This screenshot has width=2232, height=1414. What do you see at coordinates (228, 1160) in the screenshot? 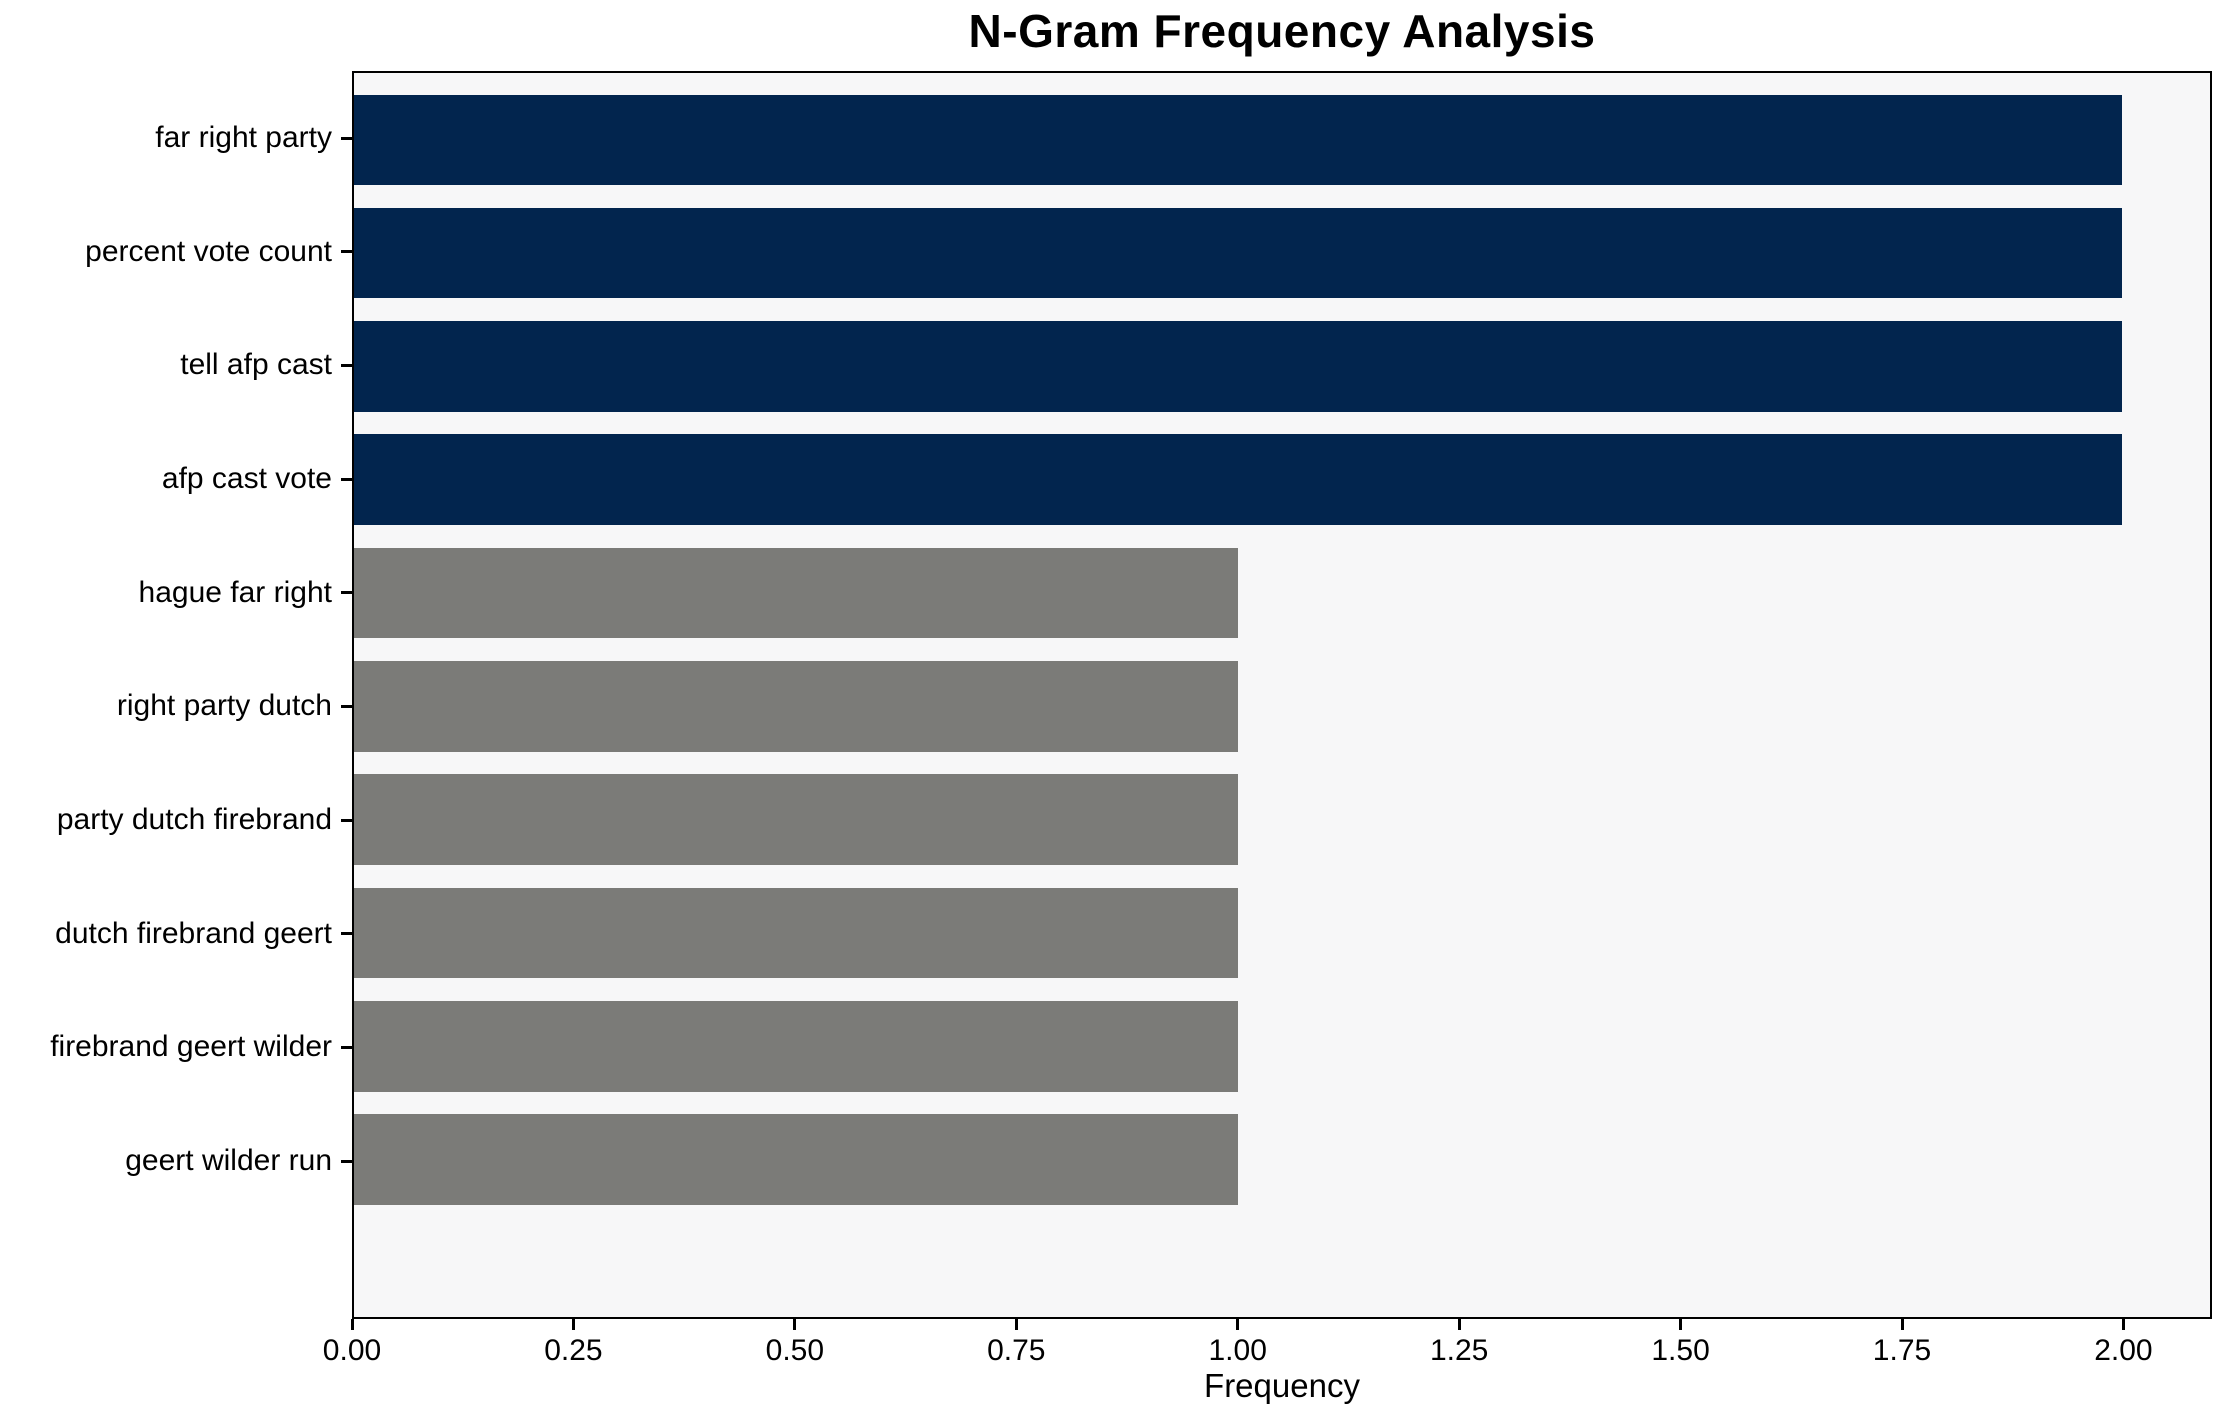
I see `y-tick-label: geert wilder run` at bounding box center [228, 1160].